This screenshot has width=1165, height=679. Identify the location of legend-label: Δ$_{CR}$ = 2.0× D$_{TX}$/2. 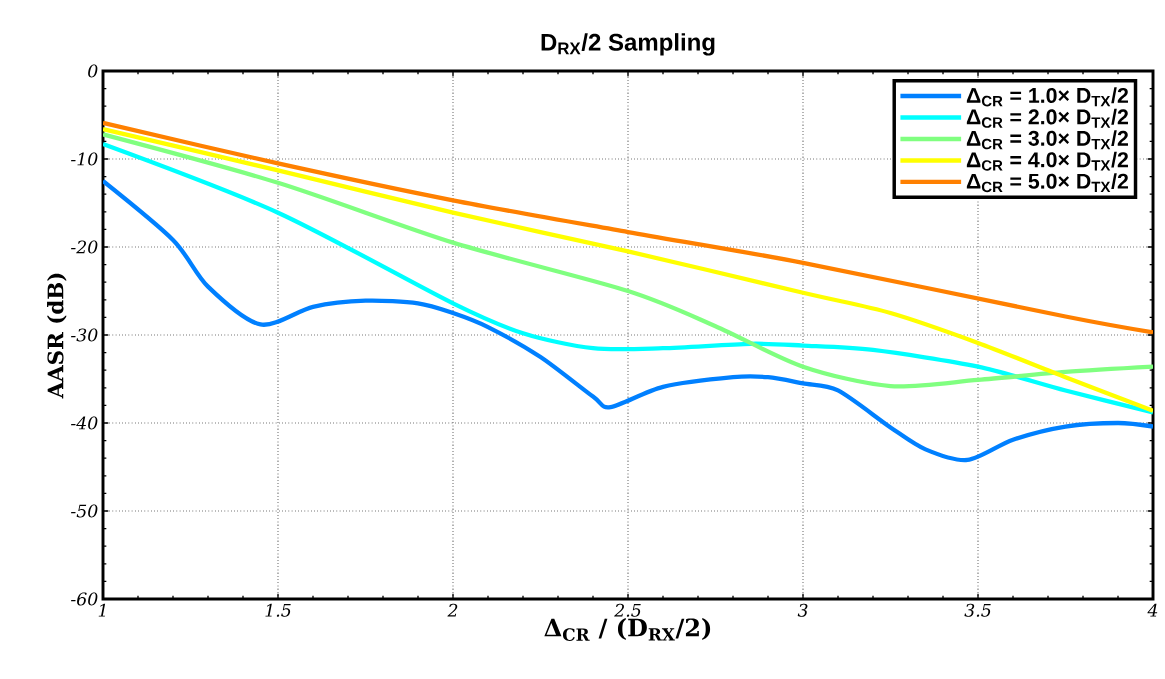
(1047, 118).